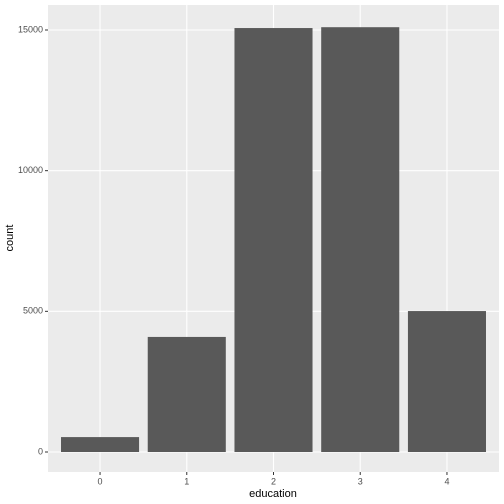 Image resolution: width=504 pixels, height=504 pixels. What do you see at coordinates (10, 238) in the screenshot?
I see `y-axis-title: count` at bounding box center [10, 238].